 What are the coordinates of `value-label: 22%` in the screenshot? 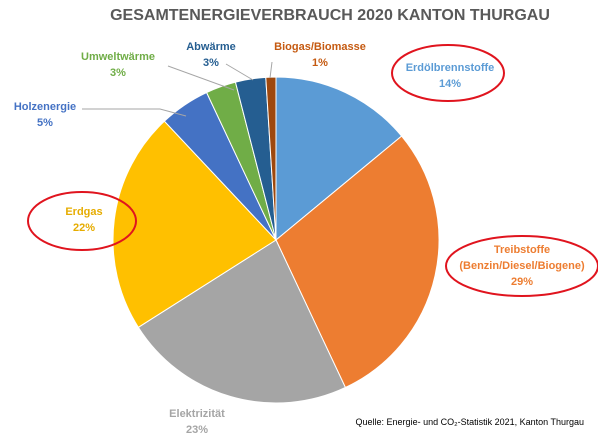 It's located at (84, 228).